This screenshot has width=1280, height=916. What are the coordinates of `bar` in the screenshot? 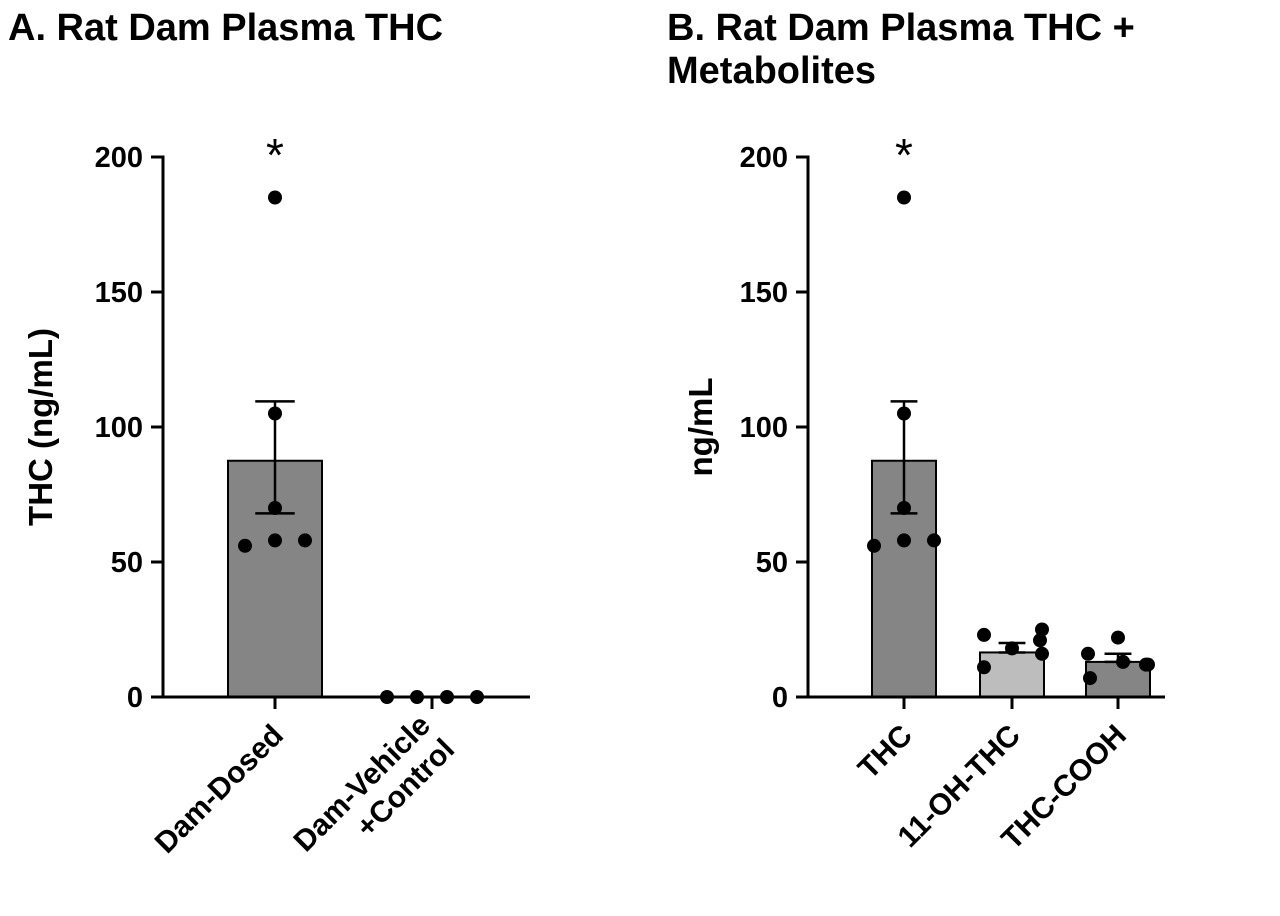 It's located at (1012, 675).